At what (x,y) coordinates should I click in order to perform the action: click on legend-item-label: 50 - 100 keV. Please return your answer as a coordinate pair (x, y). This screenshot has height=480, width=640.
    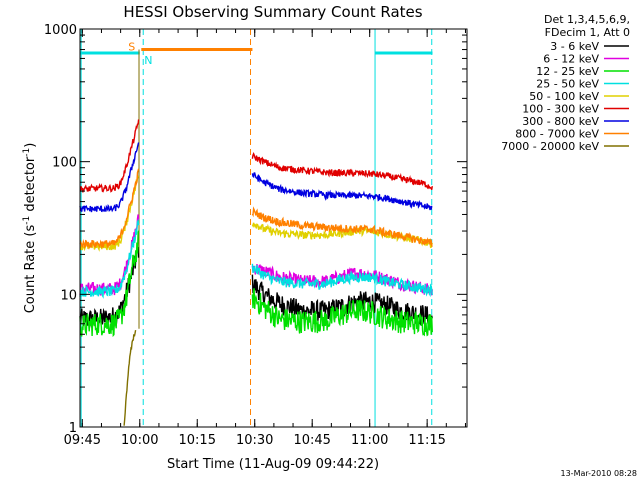
    Looking at the image, I should click on (564, 96).